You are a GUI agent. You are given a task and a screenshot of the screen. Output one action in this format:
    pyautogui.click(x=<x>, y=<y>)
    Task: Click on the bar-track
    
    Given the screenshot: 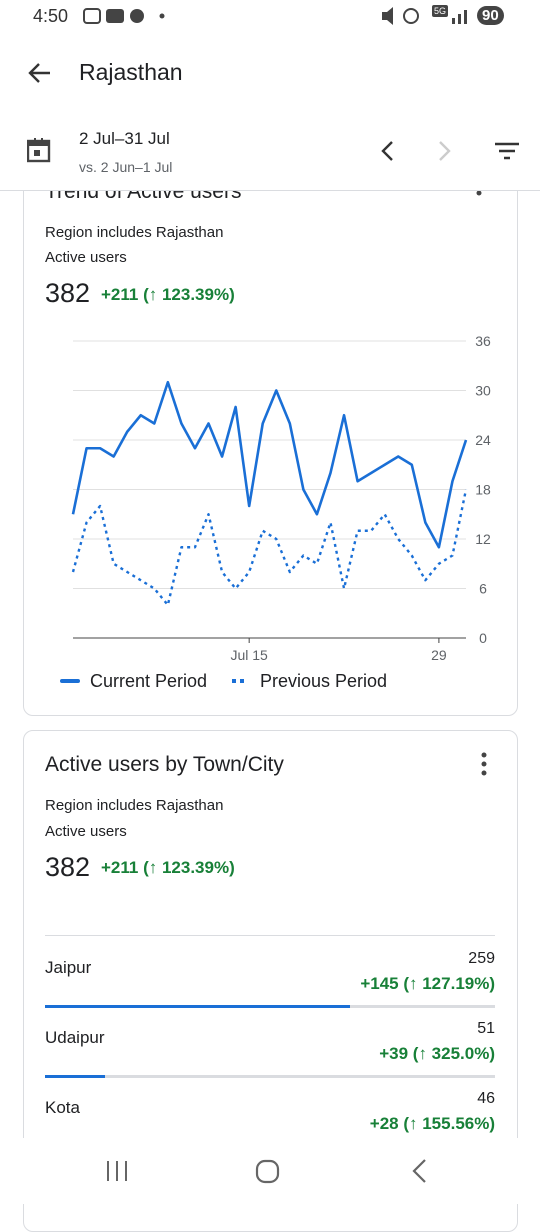 What is the action you would take?
    pyautogui.click(x=270, y=1076)
    